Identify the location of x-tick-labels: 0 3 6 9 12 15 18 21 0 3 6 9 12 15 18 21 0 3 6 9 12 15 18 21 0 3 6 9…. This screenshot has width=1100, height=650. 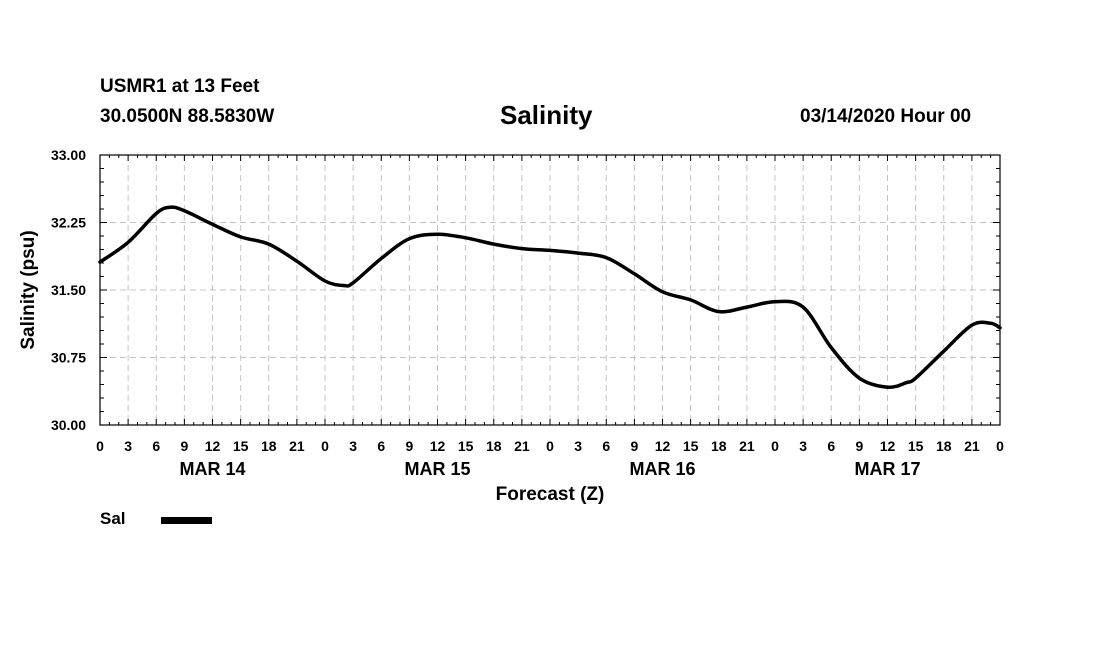
(550, 446).